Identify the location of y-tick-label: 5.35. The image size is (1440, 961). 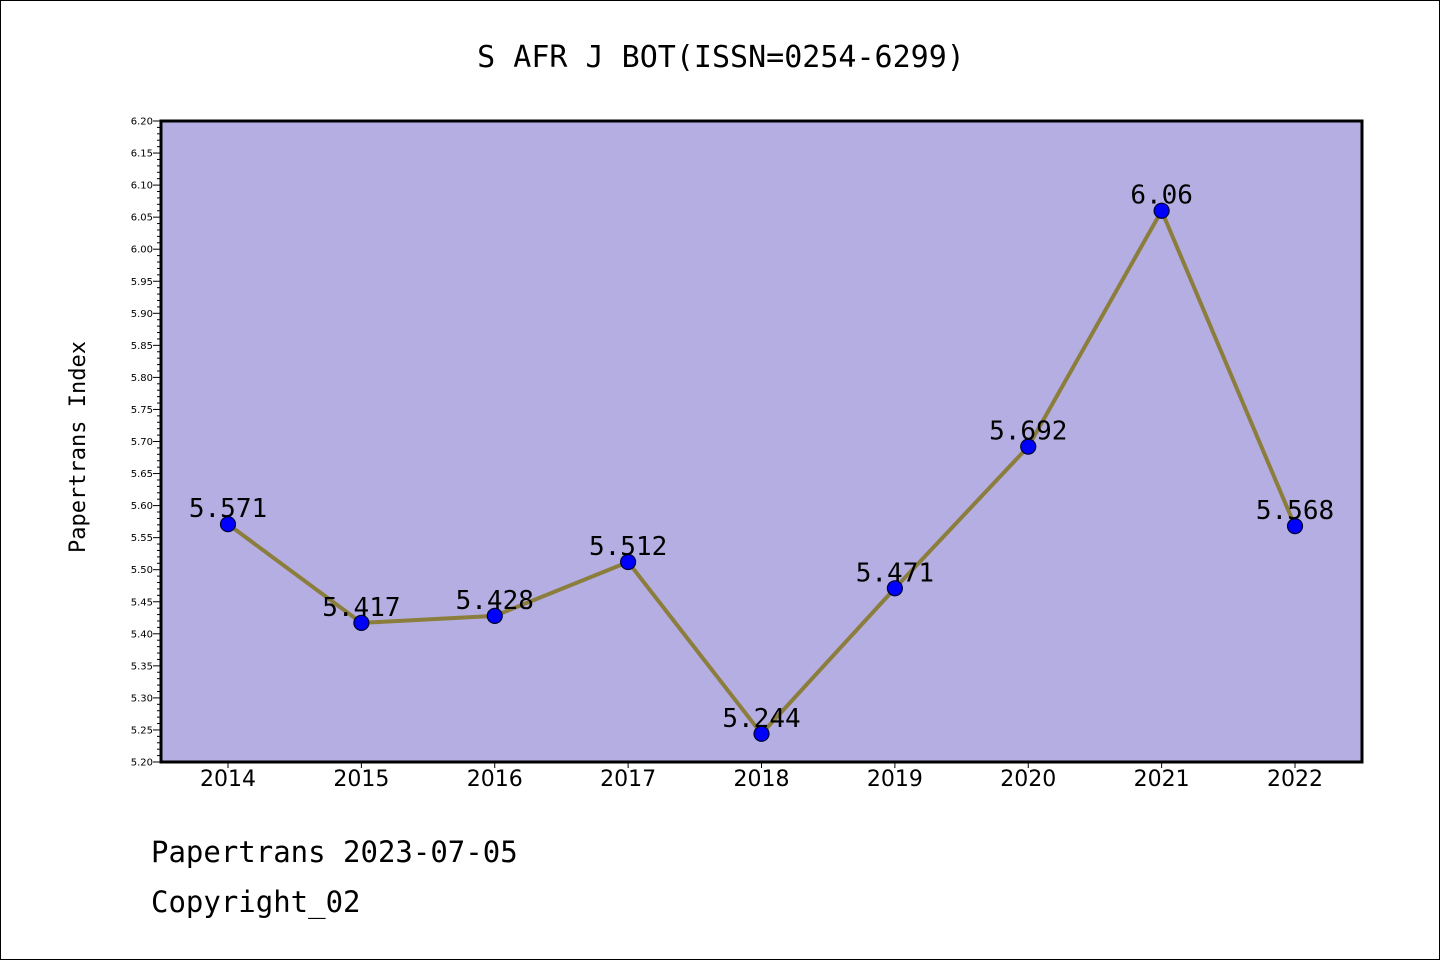
(142, 666).